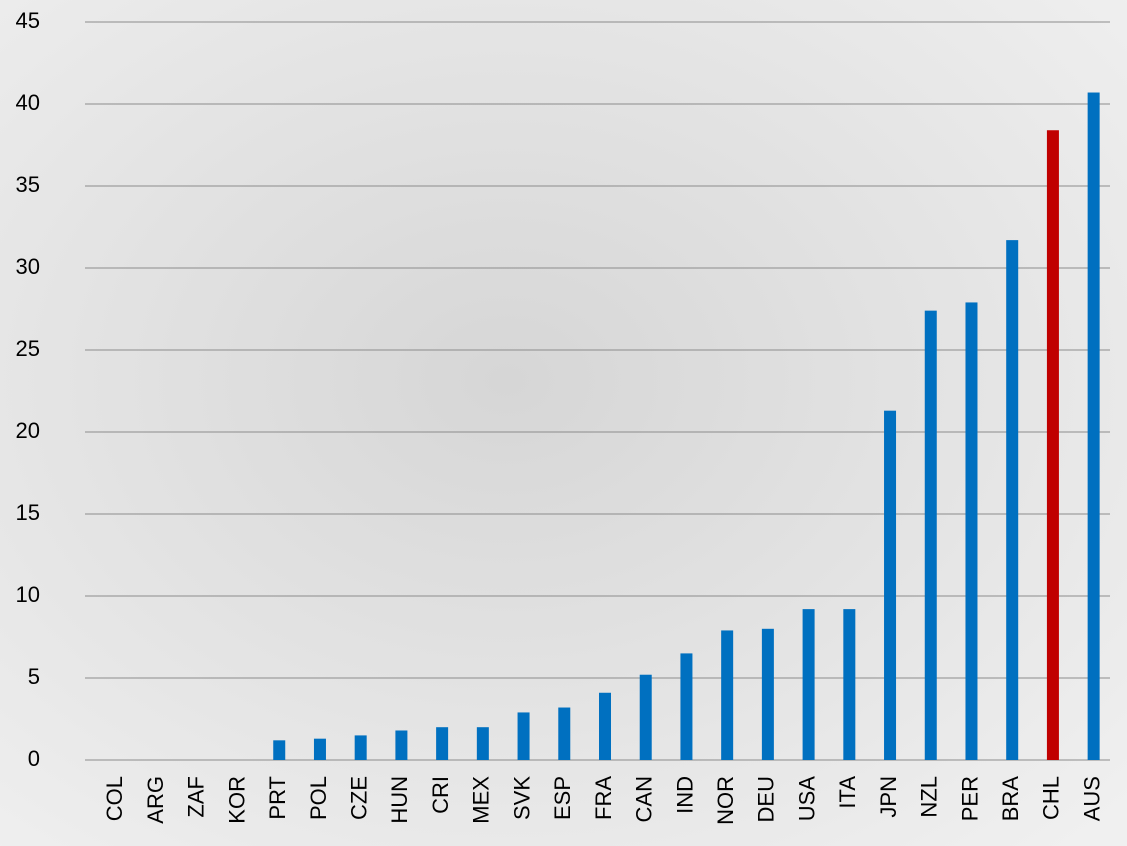 Image resolution: width=1127 pixels, height=846 pixels. I want to click on x-tick-label: CZE, so click(358, 798).